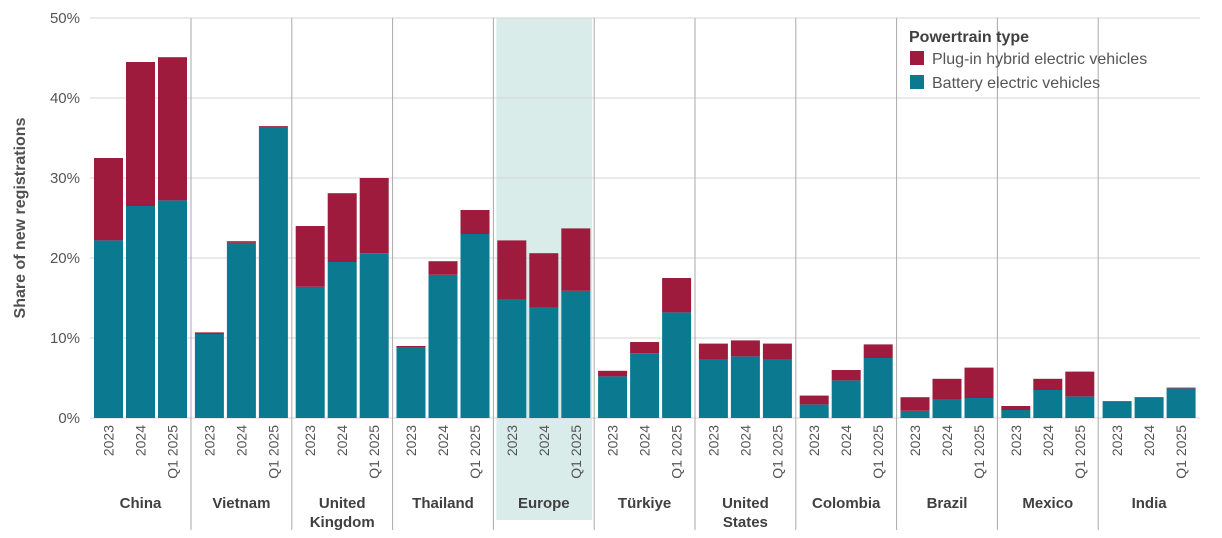 Image resolution: width=1222 pixels, height=538 pixels. Describe the element at coordinates (1150, 503) in the screenshot. I see `group-label: India` at that location.